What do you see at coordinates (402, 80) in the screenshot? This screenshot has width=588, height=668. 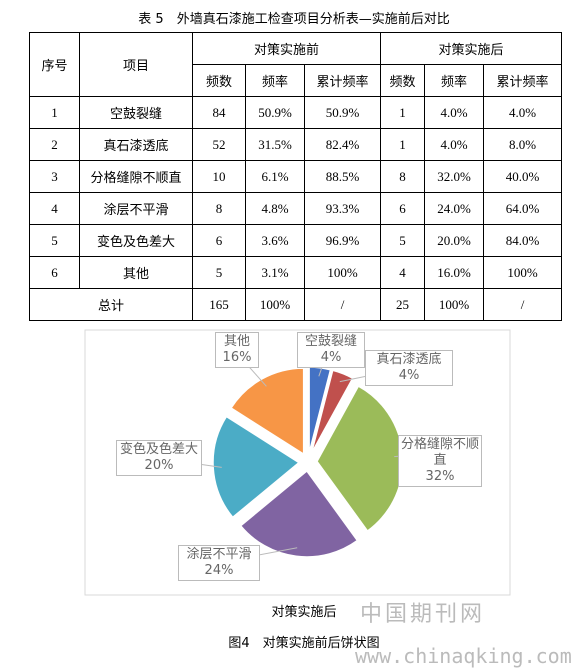 I see `header-cell: 频数` at bounding box center [402, 80].